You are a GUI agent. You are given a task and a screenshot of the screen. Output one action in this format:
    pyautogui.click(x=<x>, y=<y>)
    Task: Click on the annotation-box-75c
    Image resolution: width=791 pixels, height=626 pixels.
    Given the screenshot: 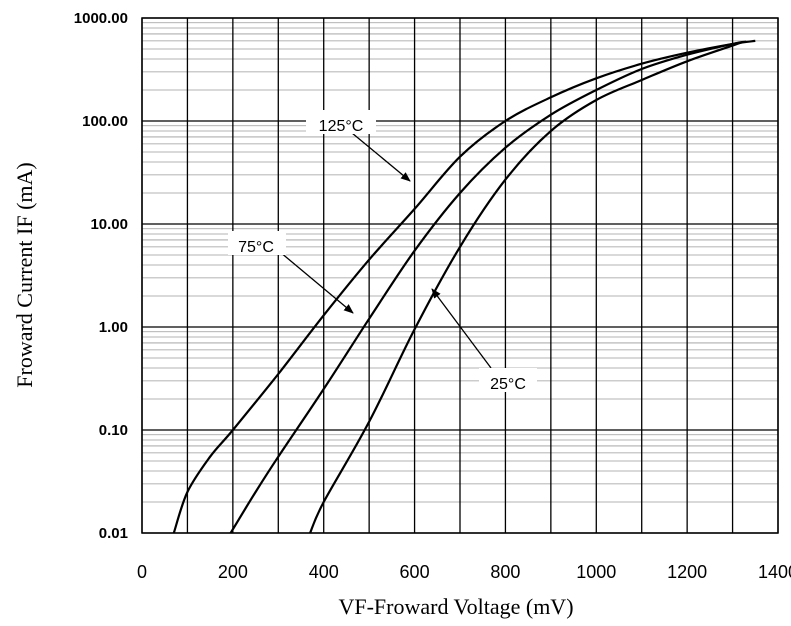 What is the action you would take?
    pyautogui.click(x=257, y=243)
    